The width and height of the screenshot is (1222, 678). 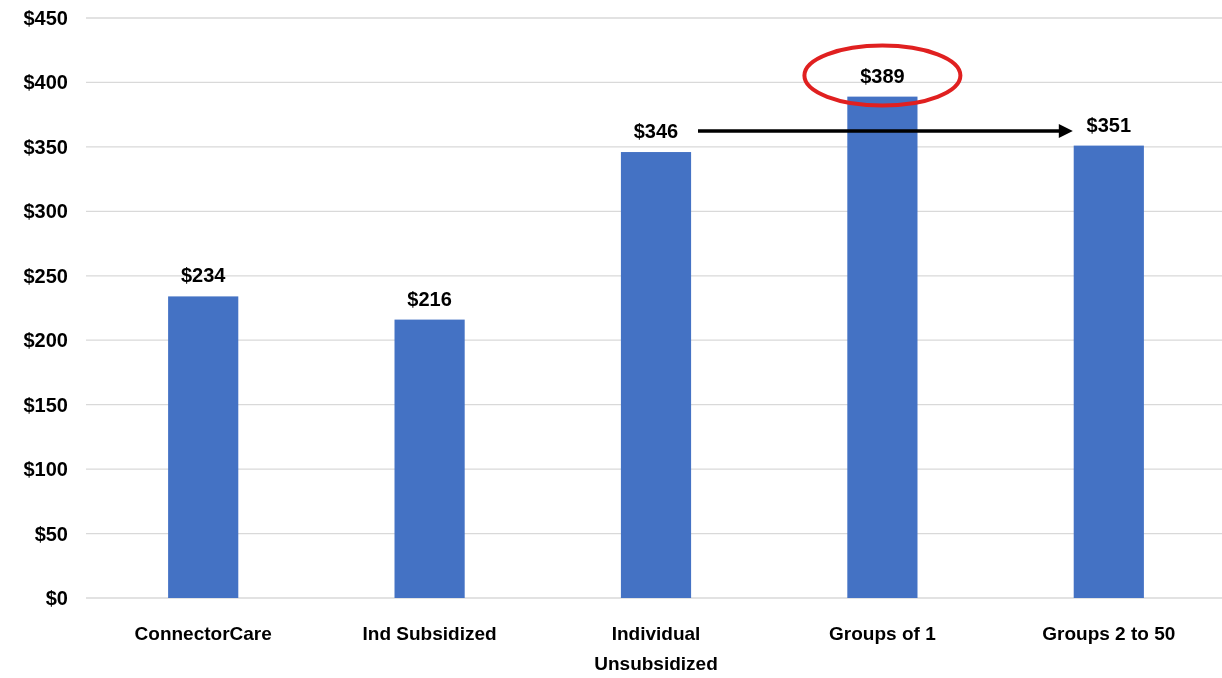 I want to click on y-tick-label: $450, so click(x=45, y=18).